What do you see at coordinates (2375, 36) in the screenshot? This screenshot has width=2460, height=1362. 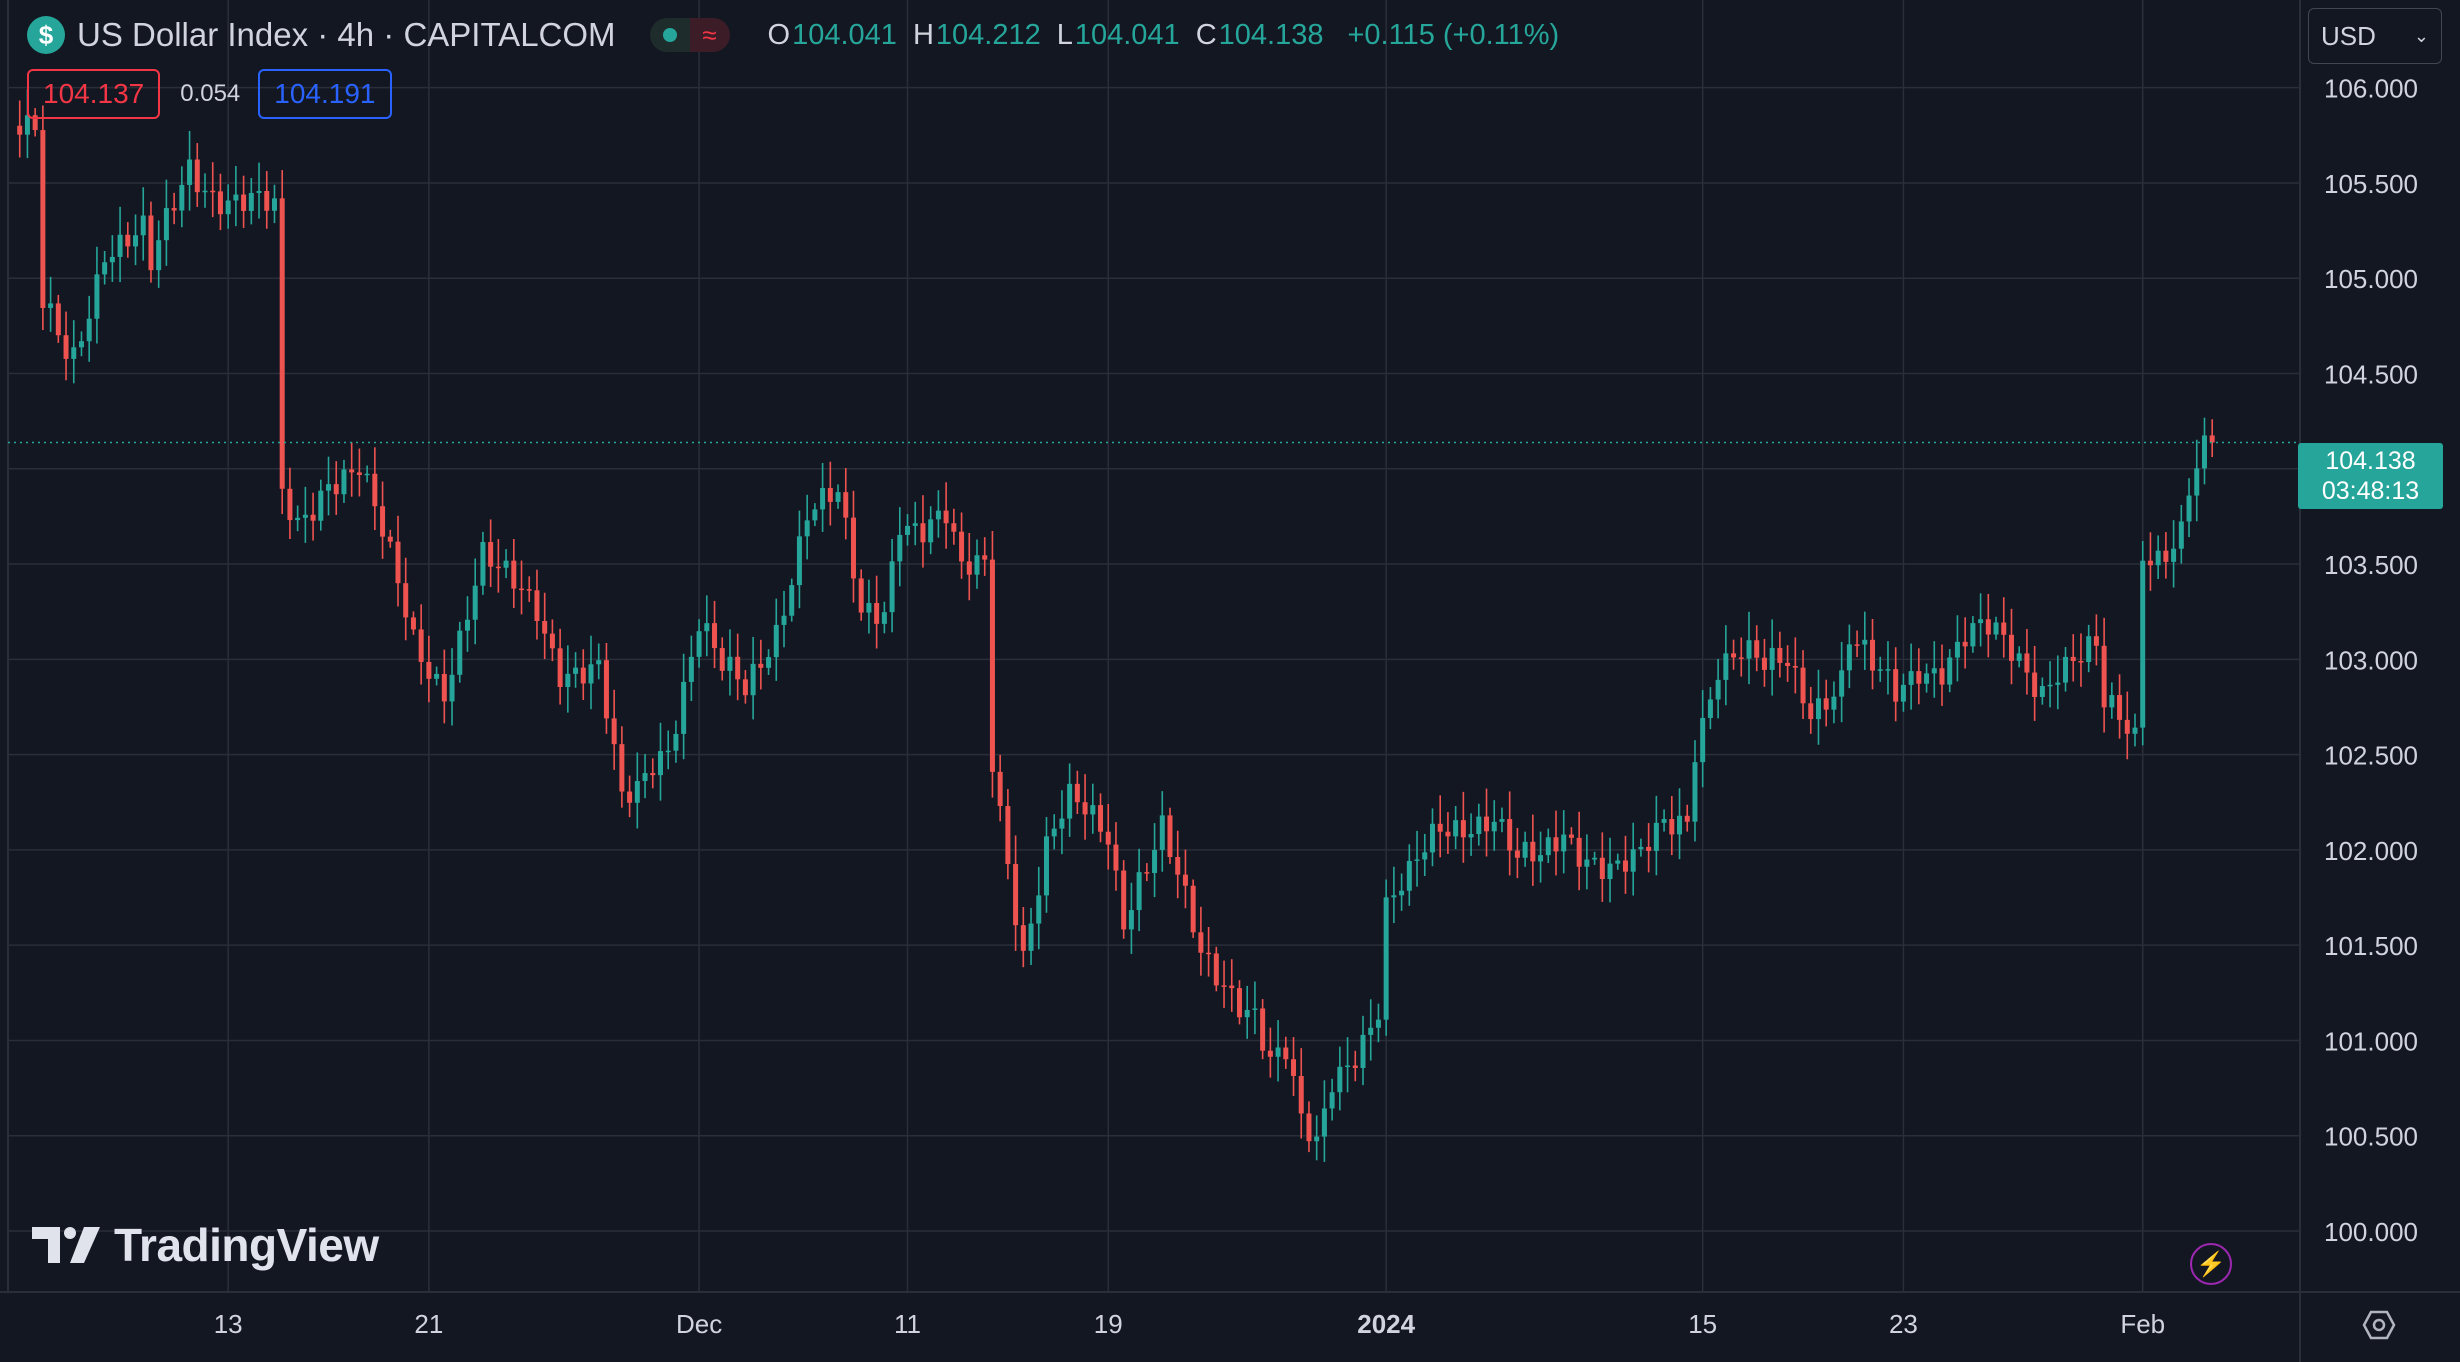 I see `currency-select: USD ⌄` at bounding box center [2375, 36].